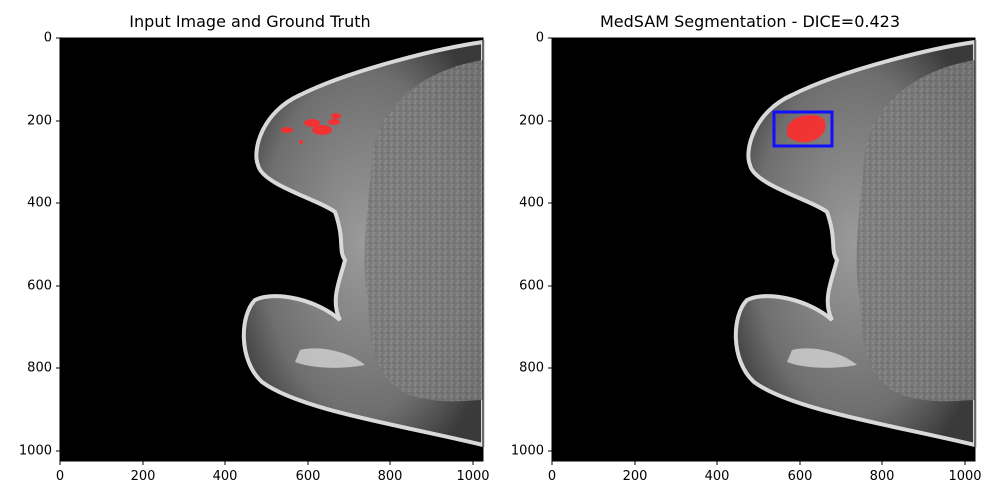 This screenshot has height=500, width=1000. What do you see at coordinates (311, 128) in the screenshot?
I see `ground-truth-mask` at bounding box center [311, 128].